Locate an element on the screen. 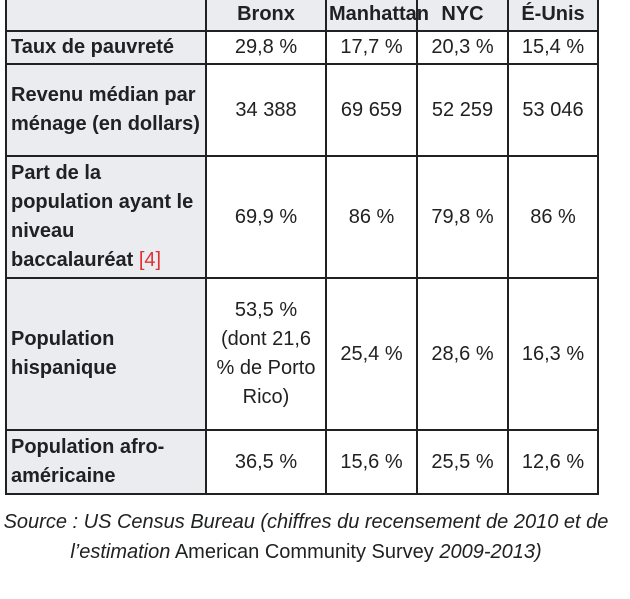 The width and height of the screenshot is (630, 599). table-cell: 28,6 % is located at coordinates (462, 354).